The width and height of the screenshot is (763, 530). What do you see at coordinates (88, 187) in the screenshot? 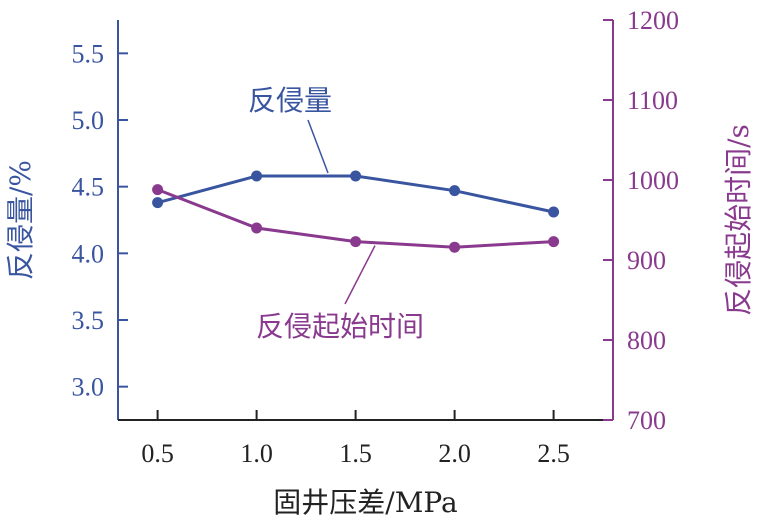
I see `y-left-tick-label: 4.5` at bounding box center [88, 187].